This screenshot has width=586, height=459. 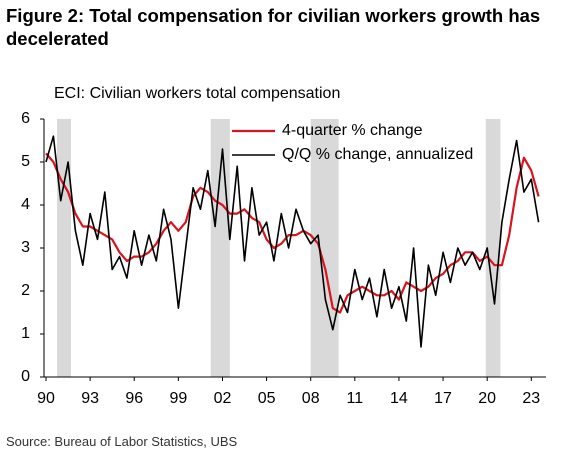 What do you see at coordinates (25, 333) in the screenshot?
I see `y-tick-label: 1` at bounding box center [25, 333].